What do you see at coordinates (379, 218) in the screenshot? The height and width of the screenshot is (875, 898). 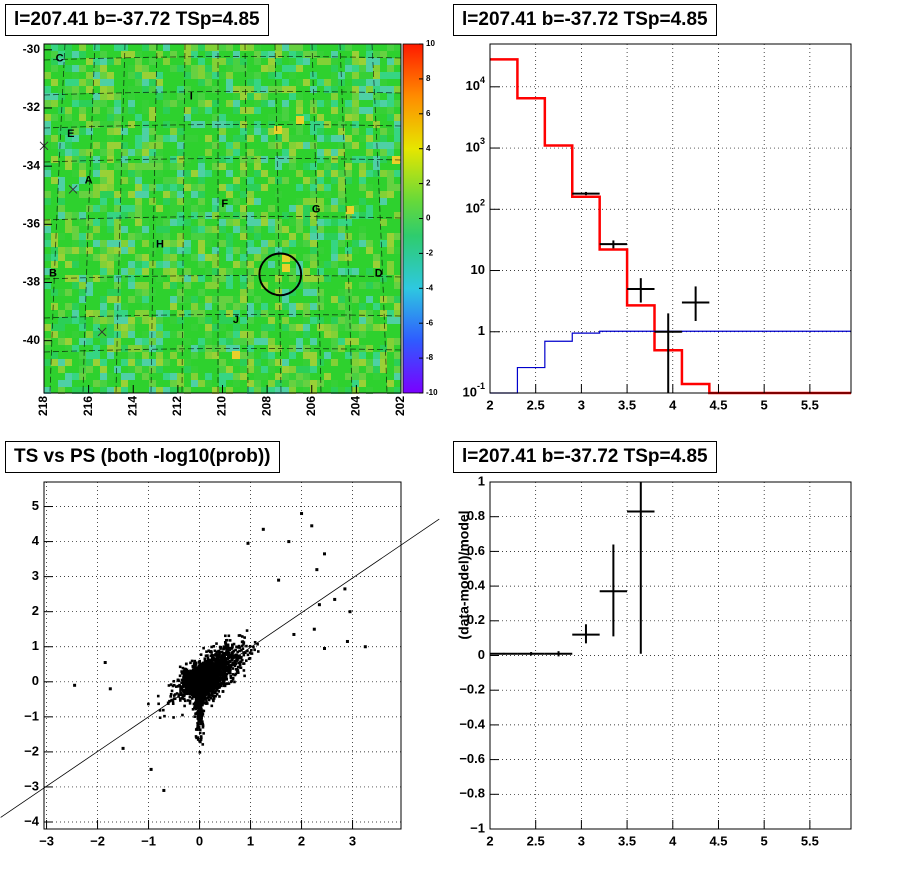 I see `skymap-grid-line` at bounding box center [379, 218].